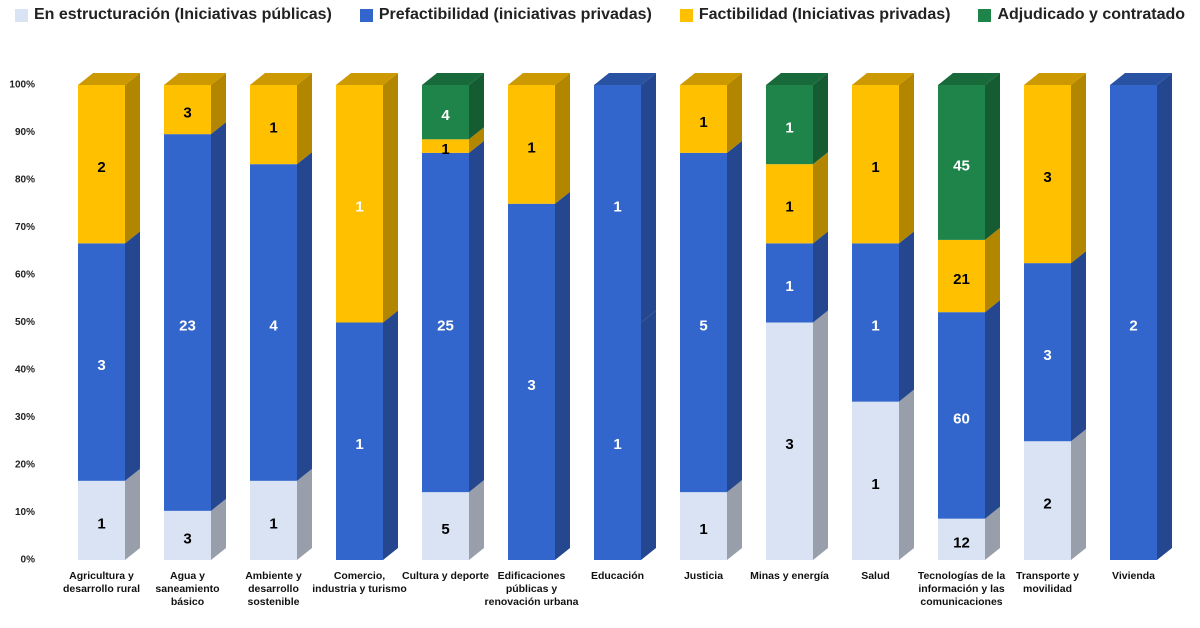  What do you see at coordinates (617, 576) in the screenshot?
I see `x-tick-label: Educación` at bounding box center [617, 576].